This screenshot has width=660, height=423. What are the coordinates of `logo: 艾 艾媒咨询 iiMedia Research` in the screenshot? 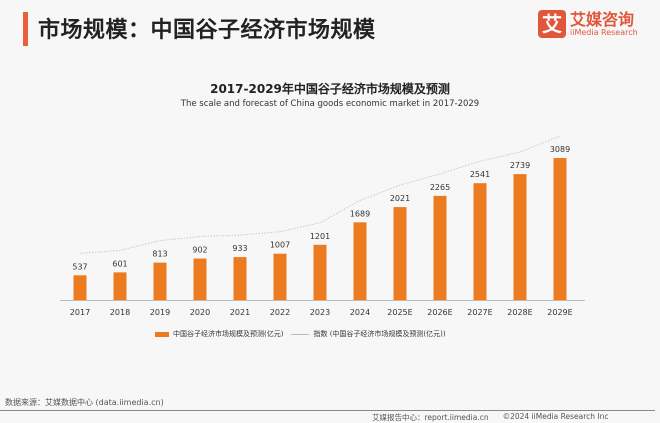 It's located at (588, 24).